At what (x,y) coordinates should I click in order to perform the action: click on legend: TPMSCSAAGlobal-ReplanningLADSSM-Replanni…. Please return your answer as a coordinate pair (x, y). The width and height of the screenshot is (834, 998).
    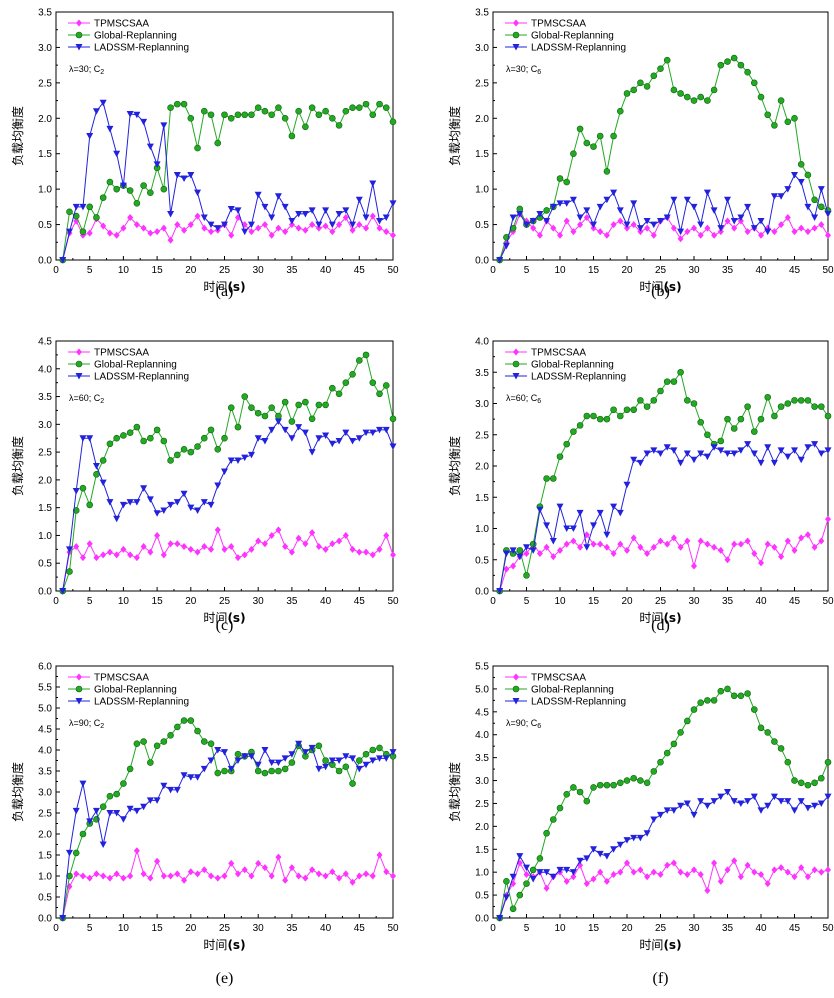
    Looking at the image, I should click on (128, 690).